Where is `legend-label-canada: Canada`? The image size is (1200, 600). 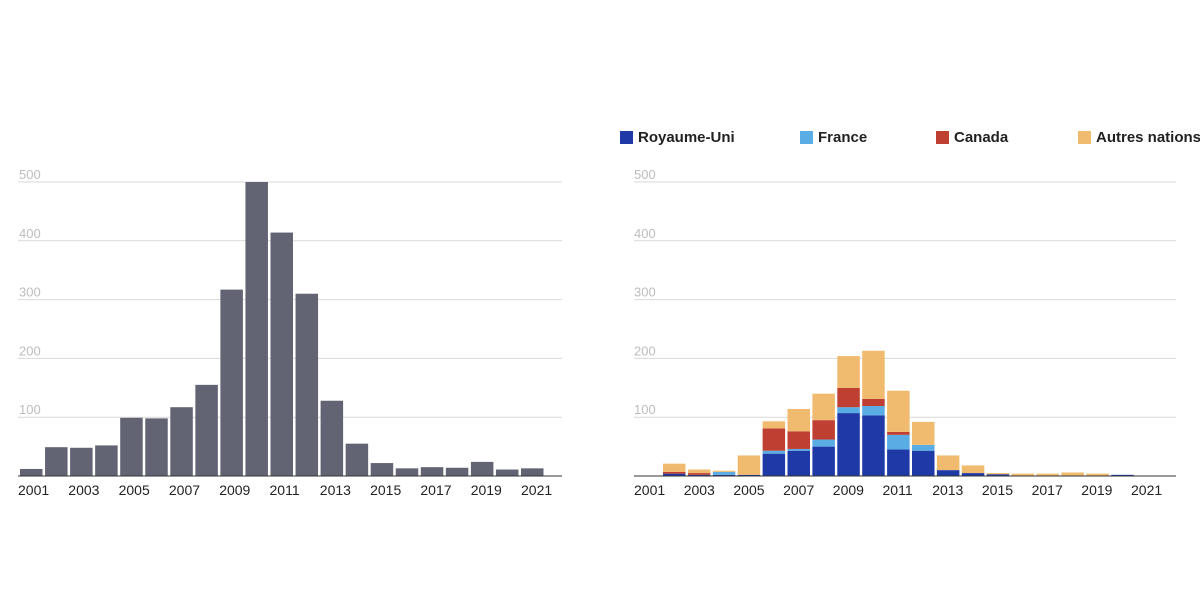
legend-label-canada: Canada is located at coordinates (981, 137).